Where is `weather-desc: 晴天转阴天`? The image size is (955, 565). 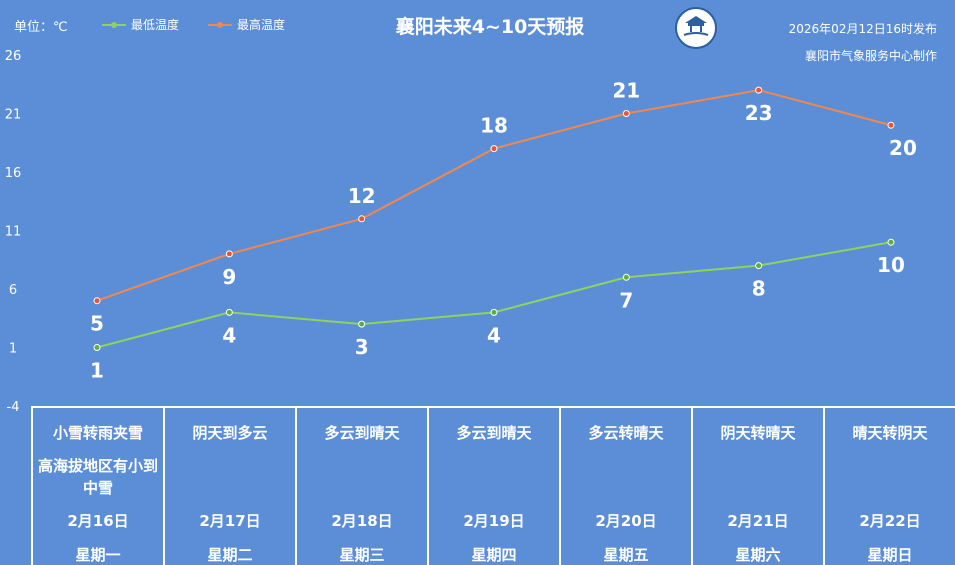
weather-desc: 晴天转阴天 is located at coordinates (890, 433).